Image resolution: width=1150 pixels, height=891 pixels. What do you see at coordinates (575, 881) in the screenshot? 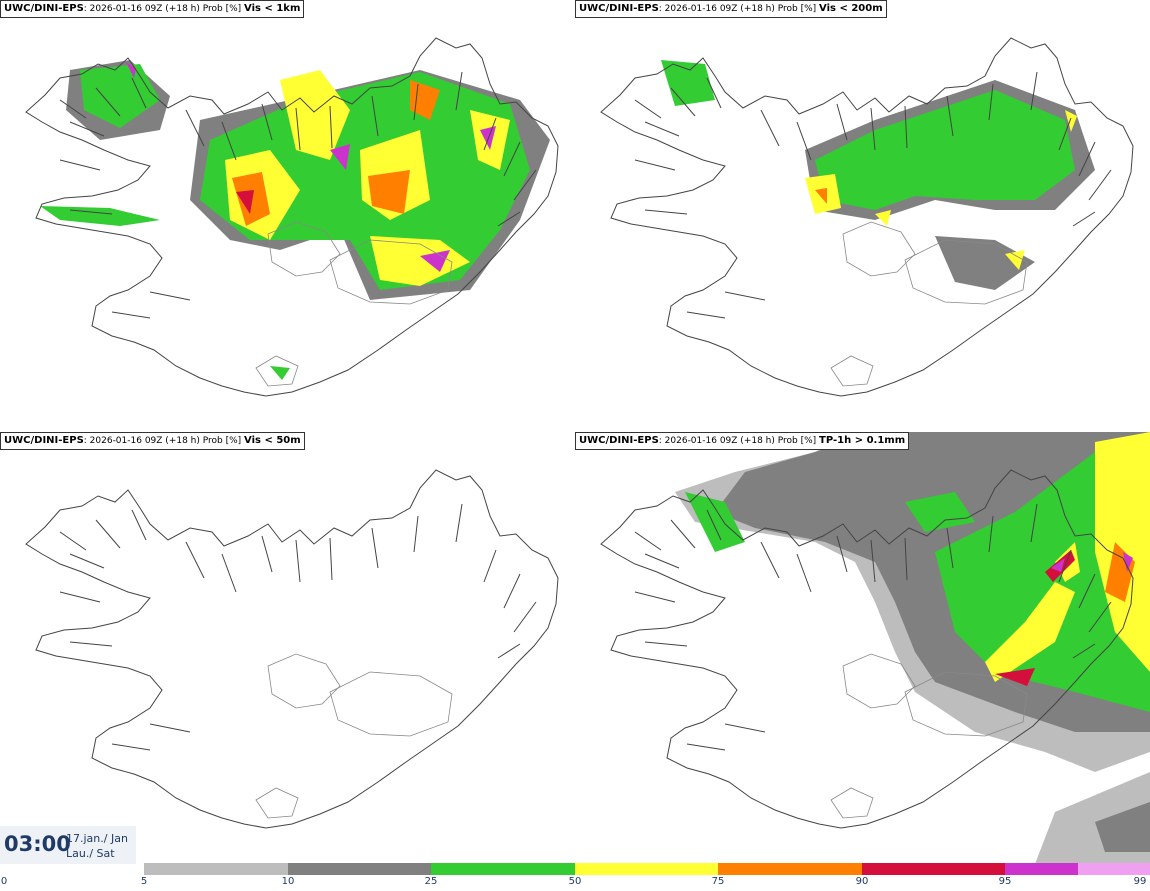
I see `legend-tick: 50` at bounding box center [575, 881].